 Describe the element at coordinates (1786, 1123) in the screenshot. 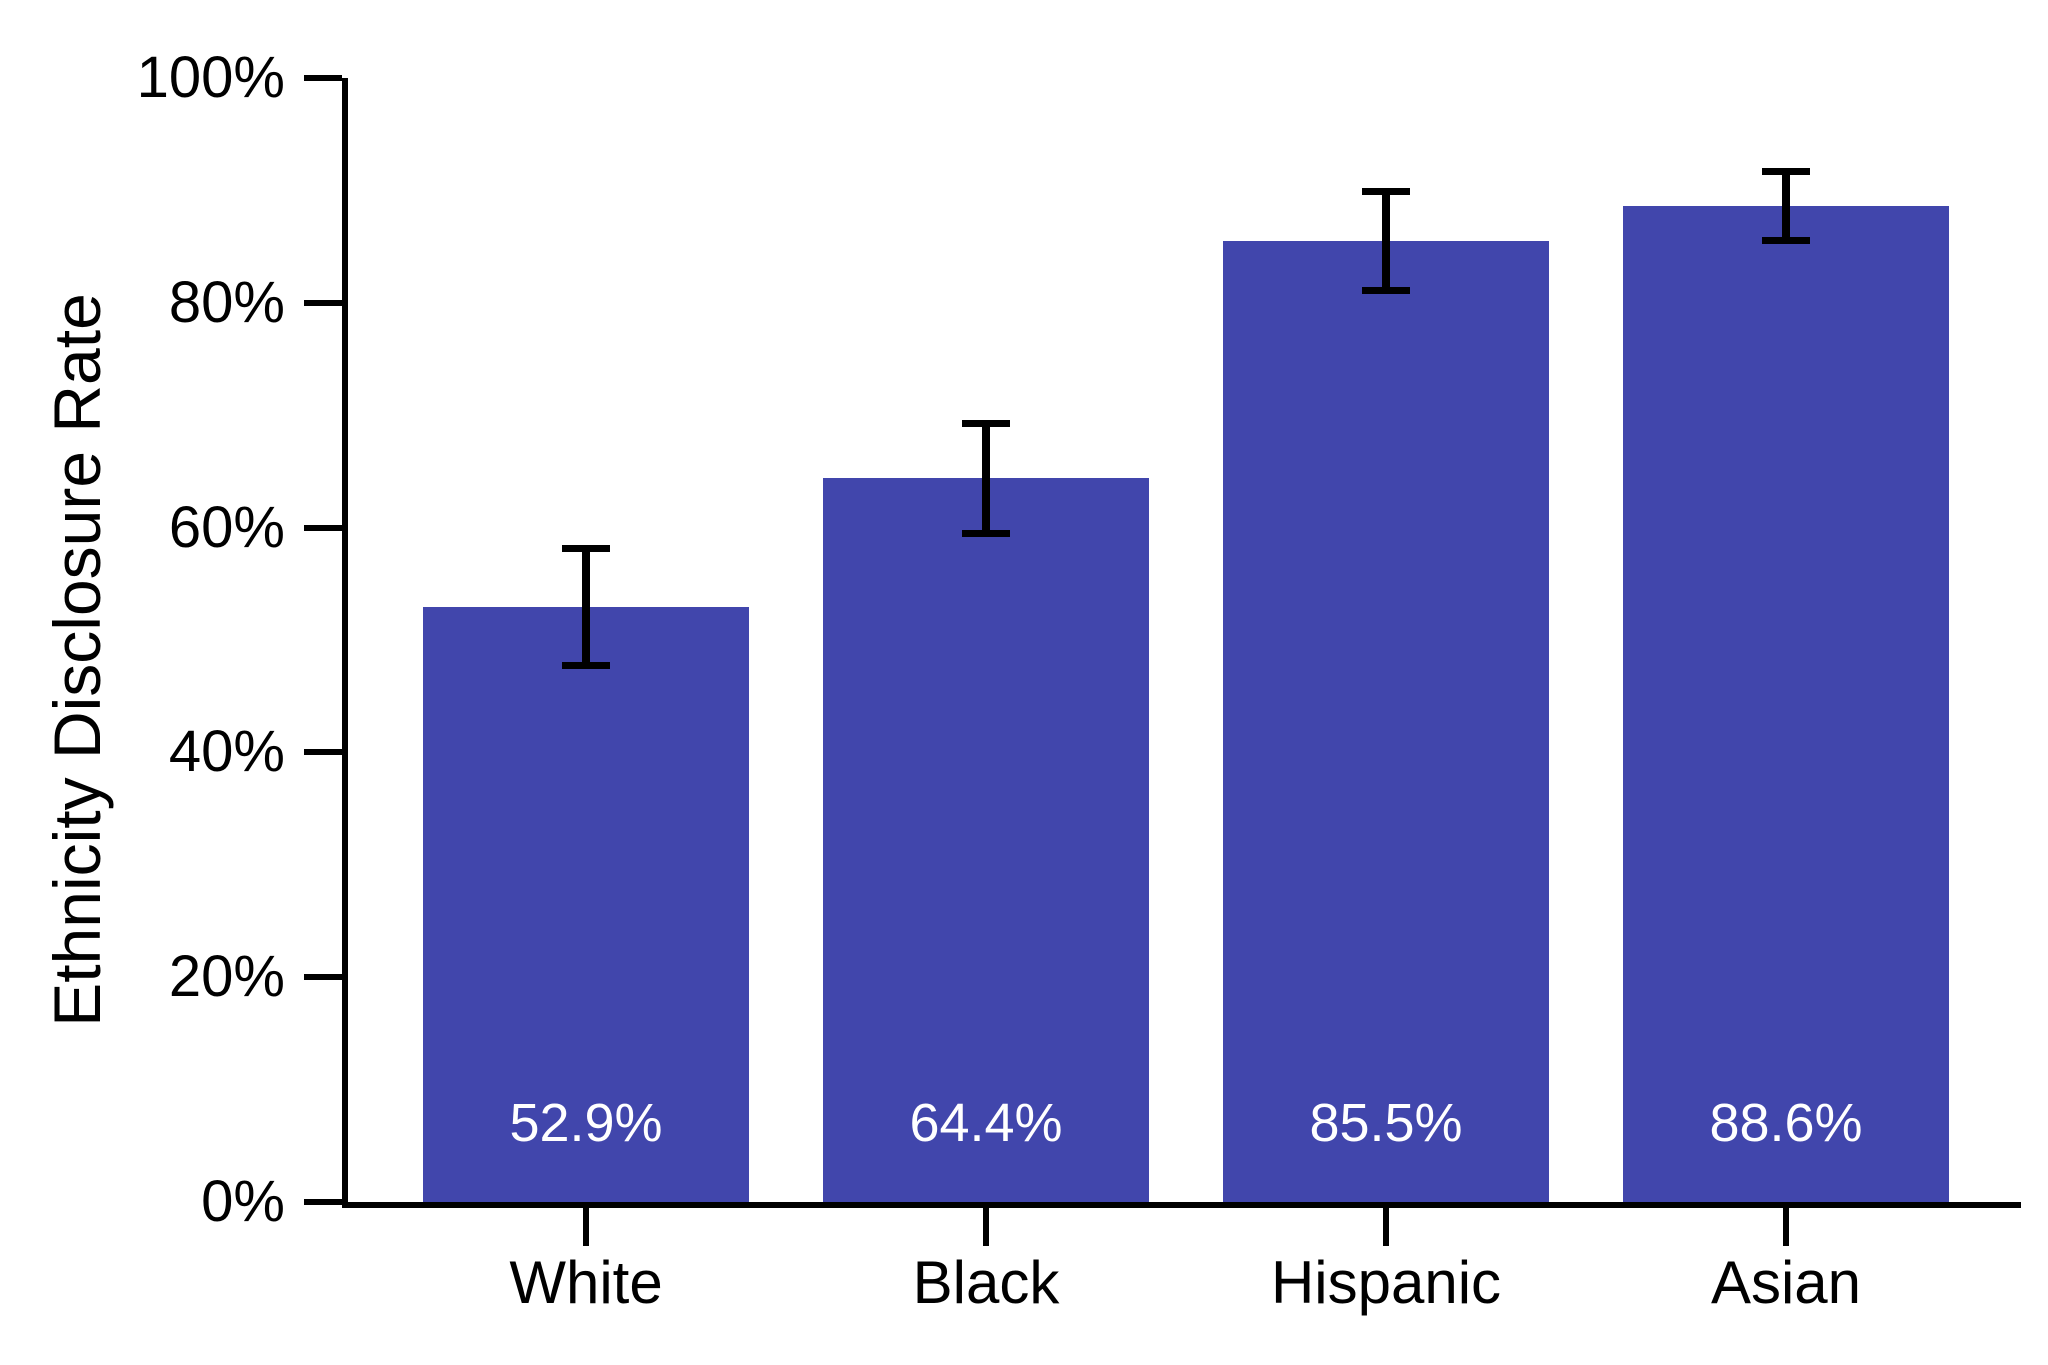

I see `bar-value-label: 88.6%` at that location.